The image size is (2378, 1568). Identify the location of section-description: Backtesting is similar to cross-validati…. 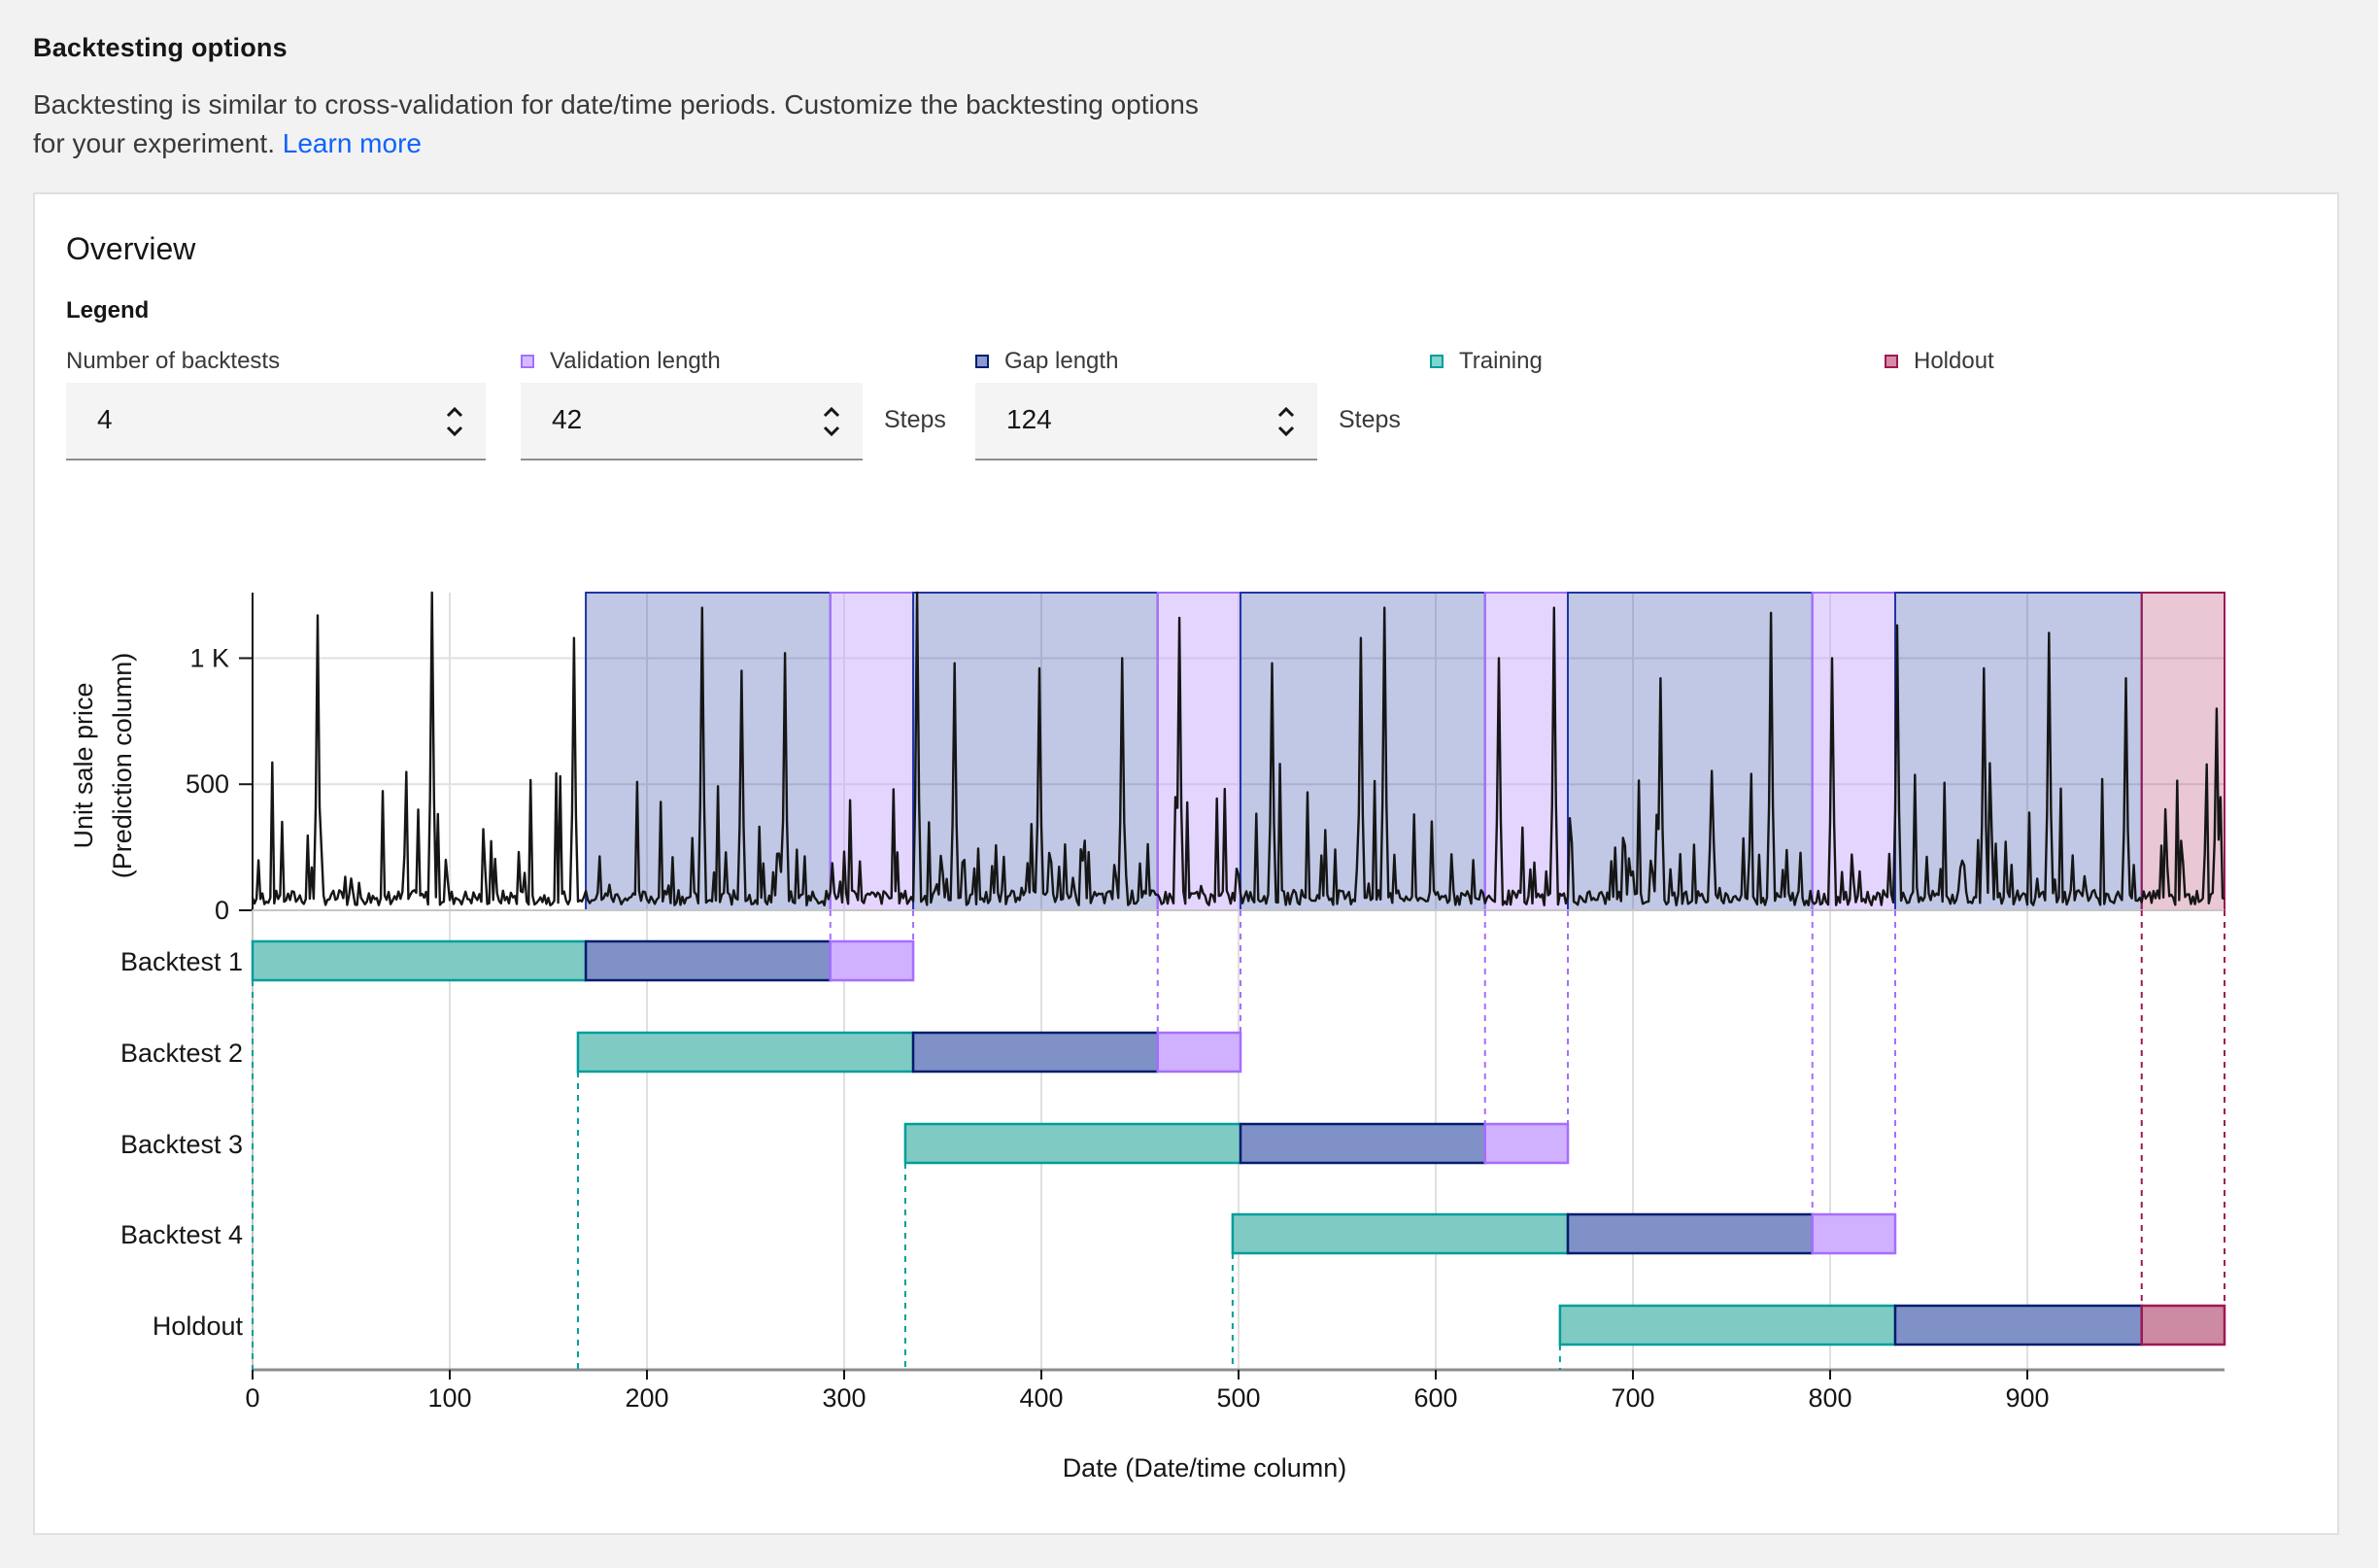
(625, 124).